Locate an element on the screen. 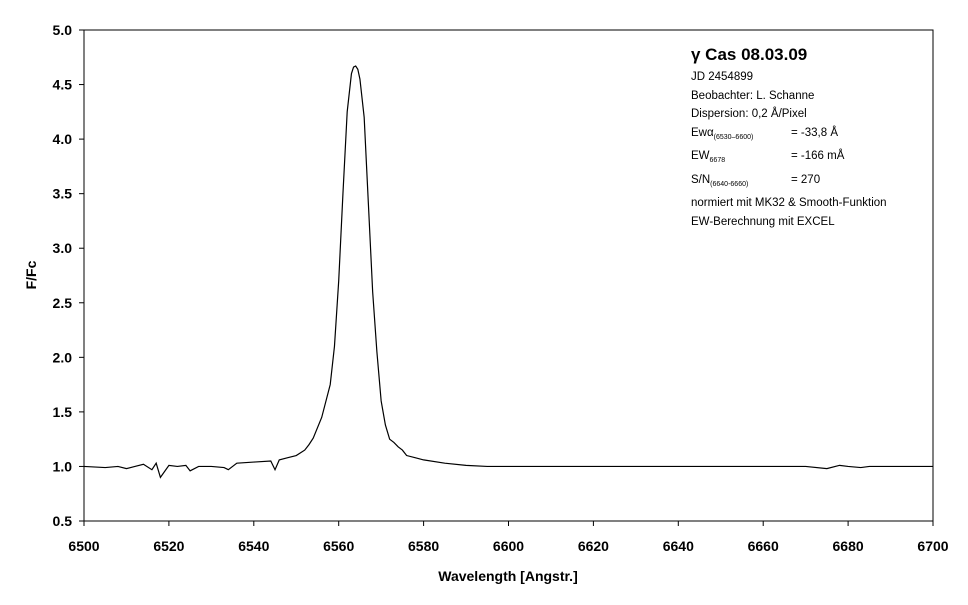  y-axis: 0.5 1.0 1.5 2.0 2.5 3.0 3.5 4.0 4.5 5.0 is located at coordinates (68, 275).